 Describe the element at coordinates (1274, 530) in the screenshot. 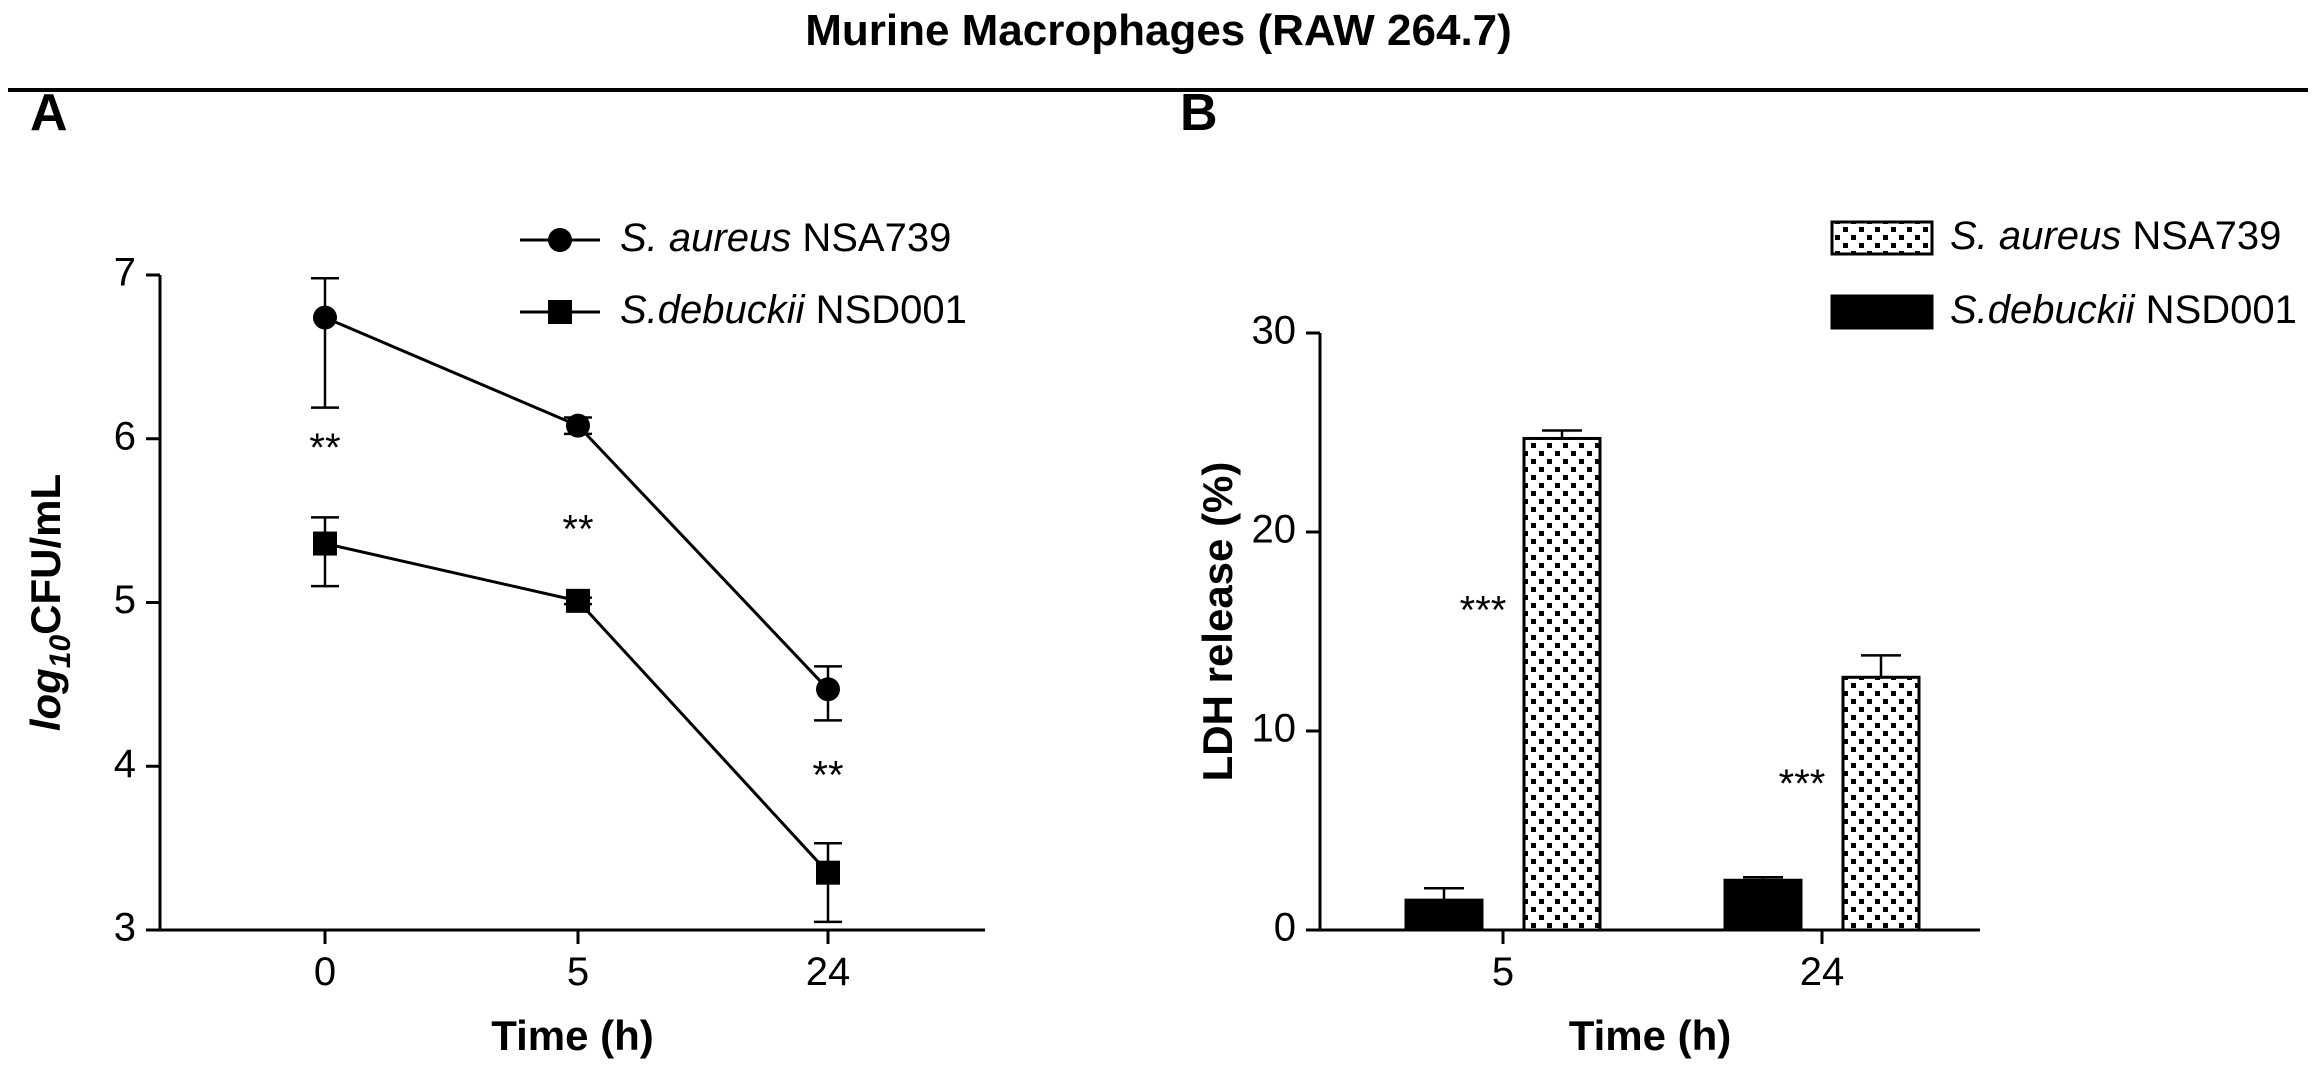

I see `y-tick-label: 20` at that location.